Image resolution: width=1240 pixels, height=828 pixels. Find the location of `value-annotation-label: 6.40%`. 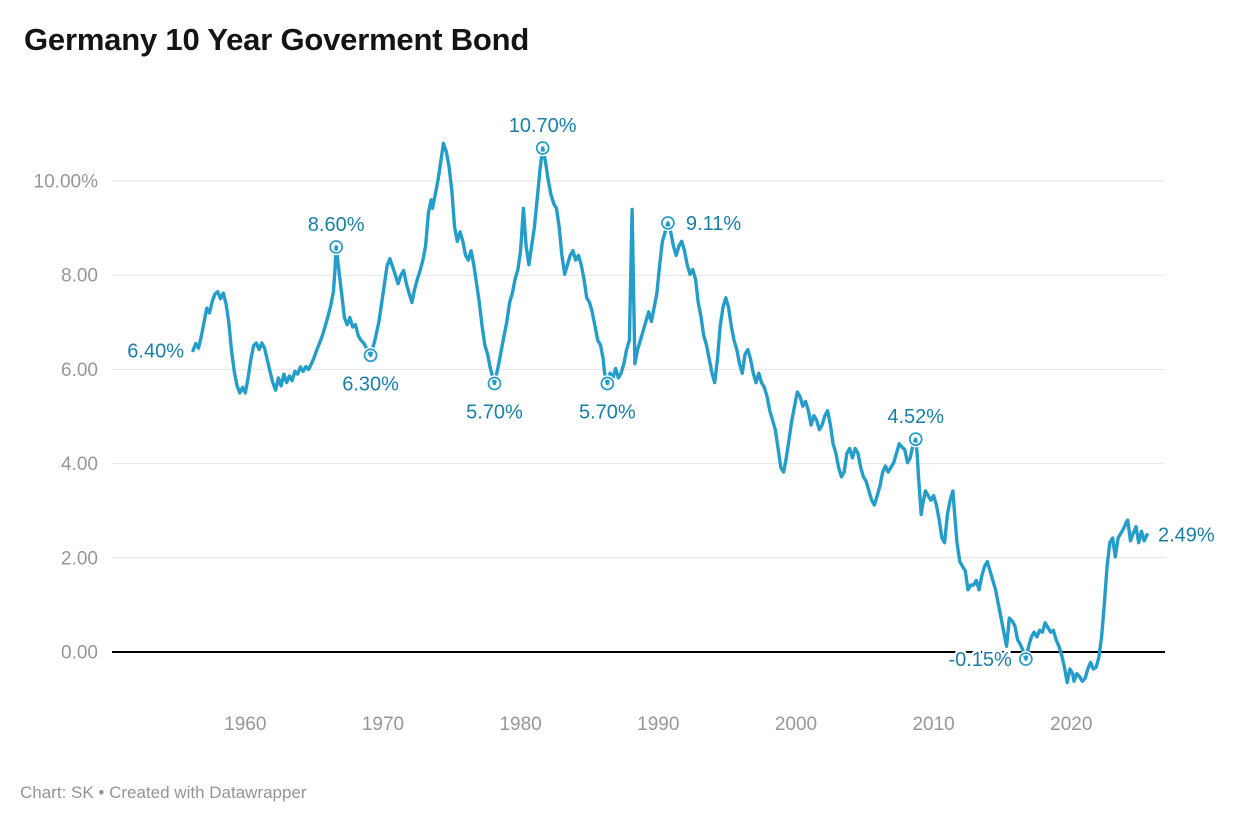

value-annotation-label: 6.40% is located at coordinates (155, 352).